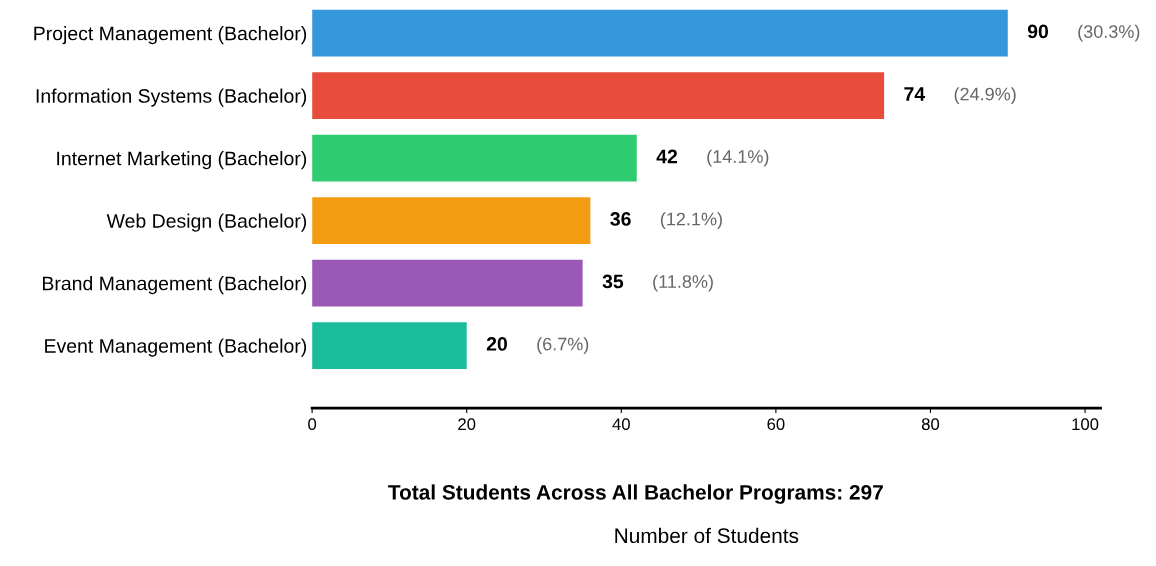 The width and height of the screenshot is (1156, 566). What do you see at coordinates (691, 221) in the screenshot?
I see `annotation: (12.1%)` at bounding box center [691, 221].